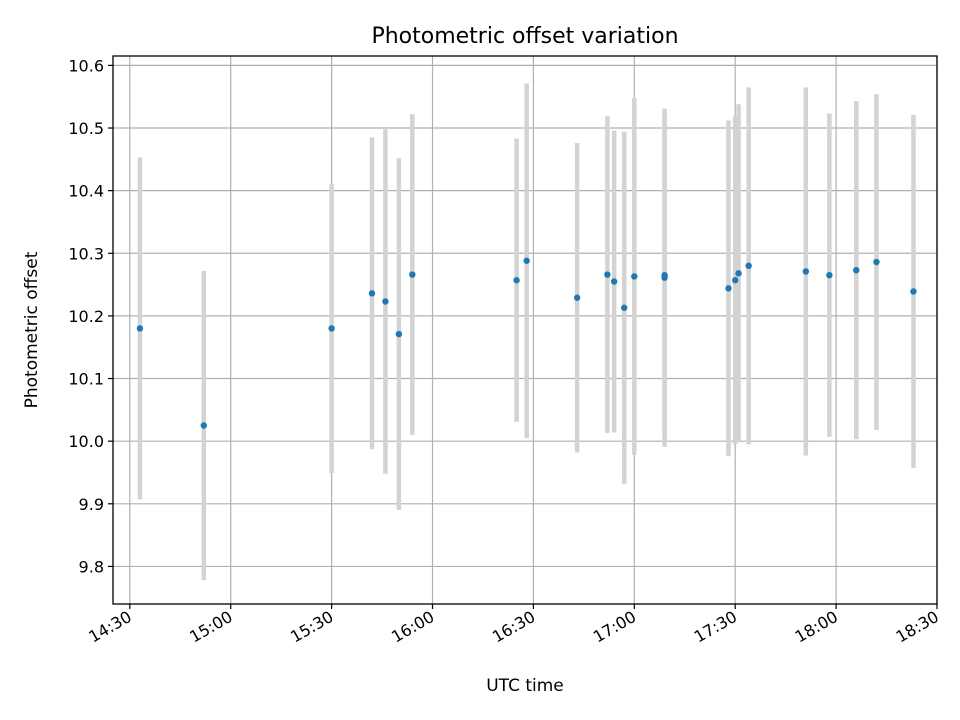 The width and height of the screenshot is (960, 720). What do you see at coordinates (32, 329) in the screenshot?
I see `y-axis-label: Photometric offset` at bounding box center [32, 329].